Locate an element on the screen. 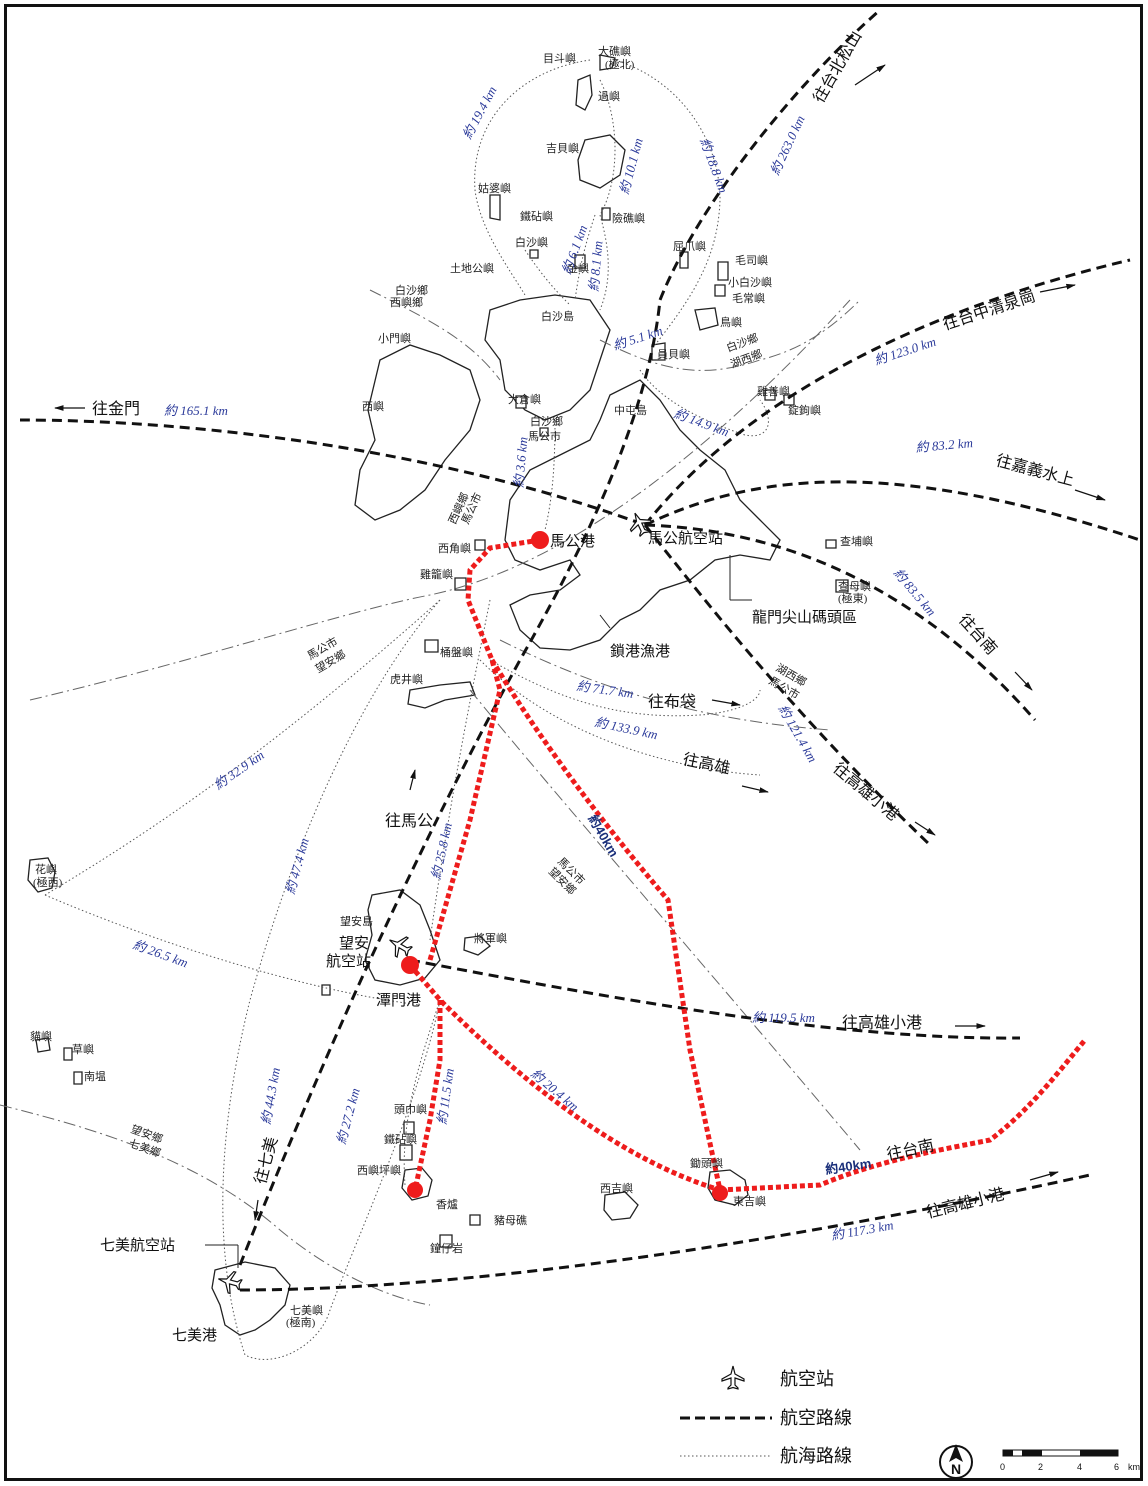 Image resolution: width=1148 pixels, height=1486 pixels. label-maochangyu: 毛常嶼 is located at coordinates (748, 298).